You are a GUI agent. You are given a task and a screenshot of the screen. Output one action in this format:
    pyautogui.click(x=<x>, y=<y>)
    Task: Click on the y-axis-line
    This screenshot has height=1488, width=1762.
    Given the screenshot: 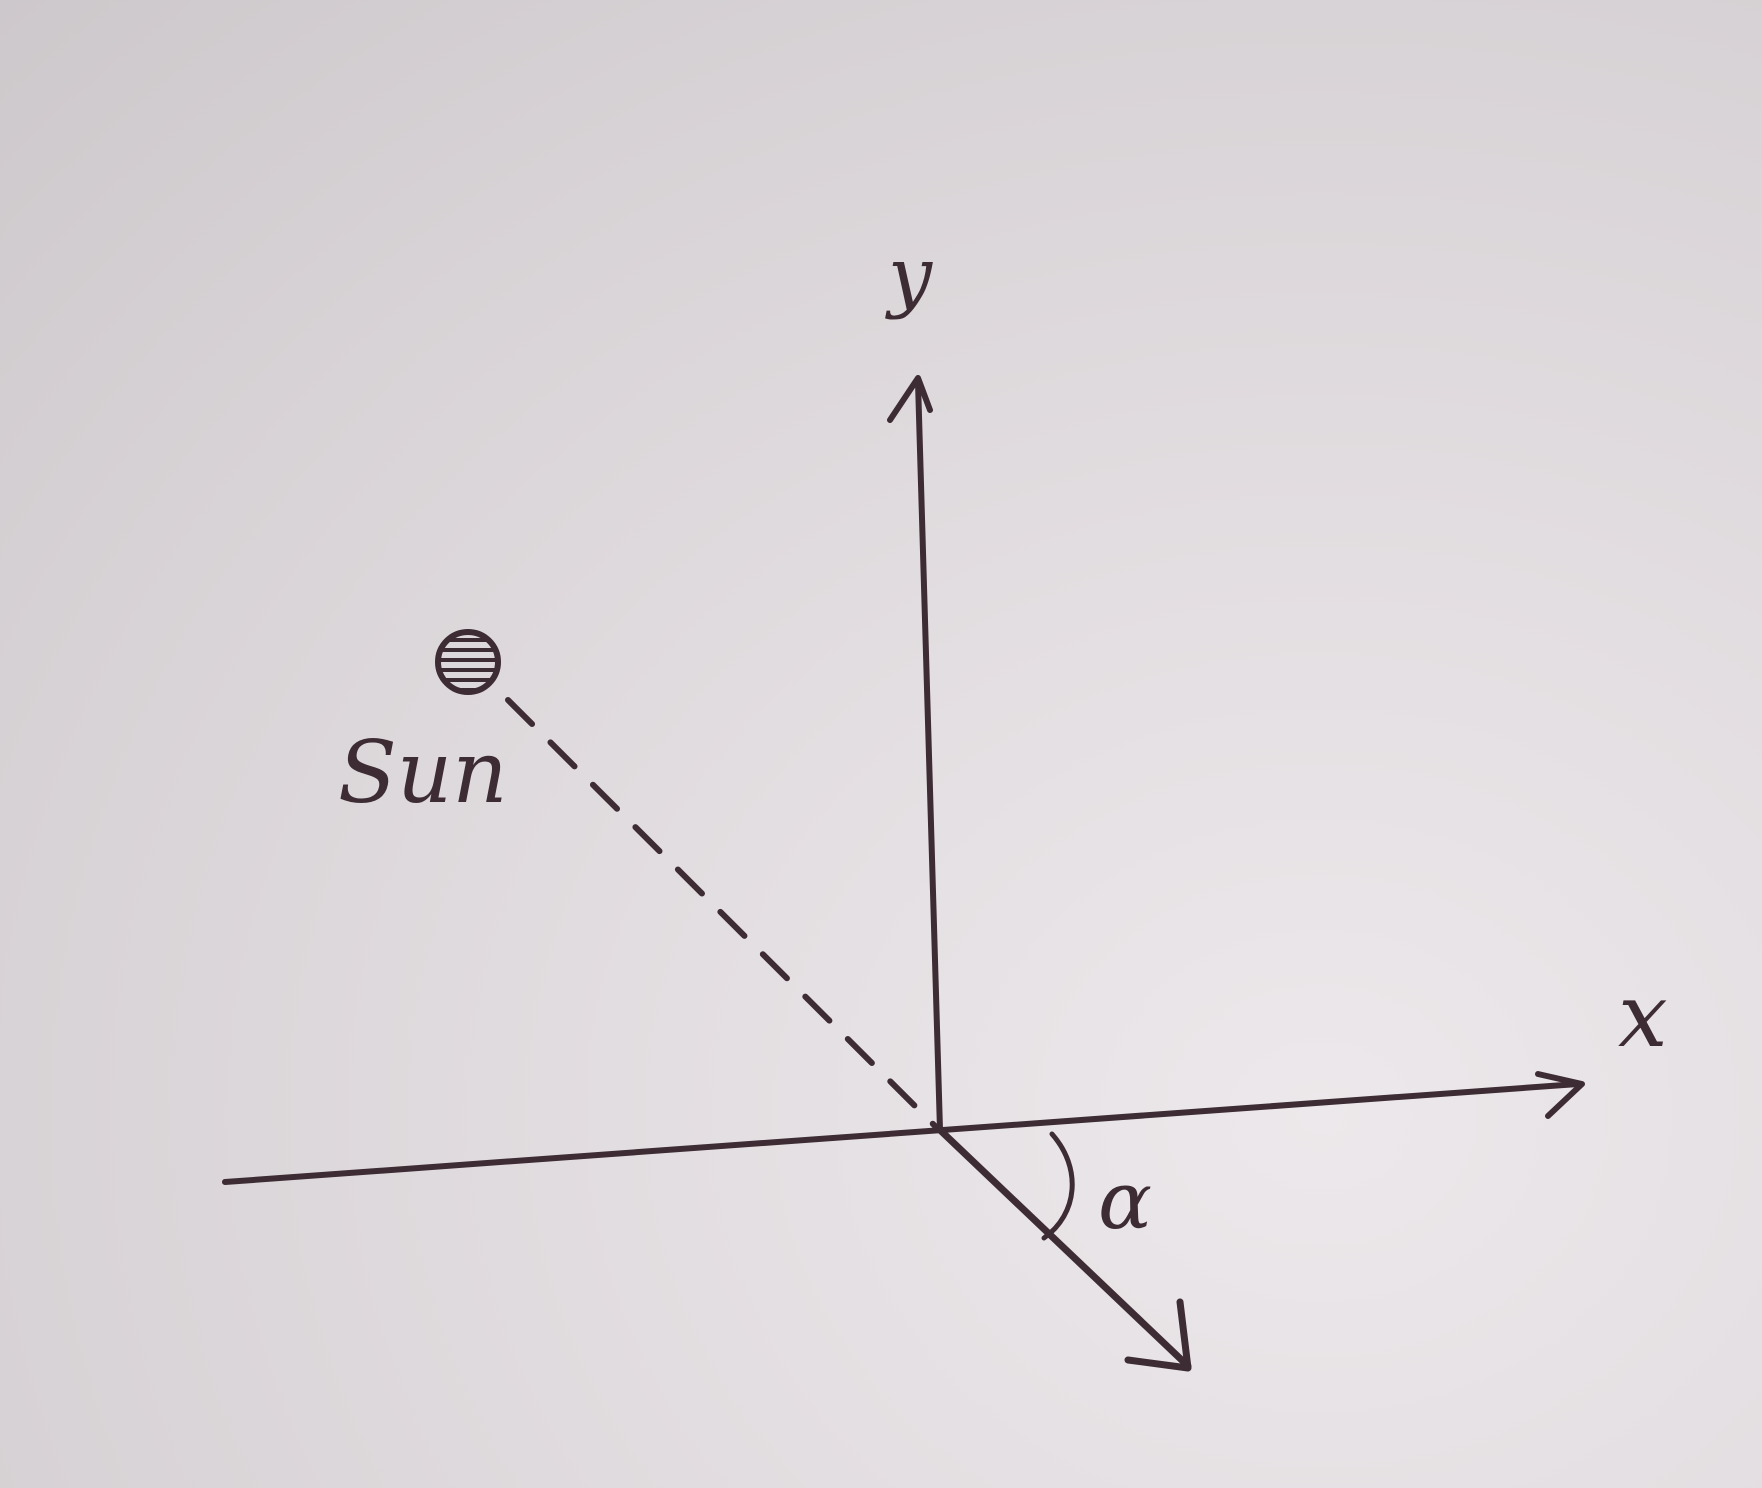 What is the action you would take?
    pyautogui.click(x=929, y=756)
    